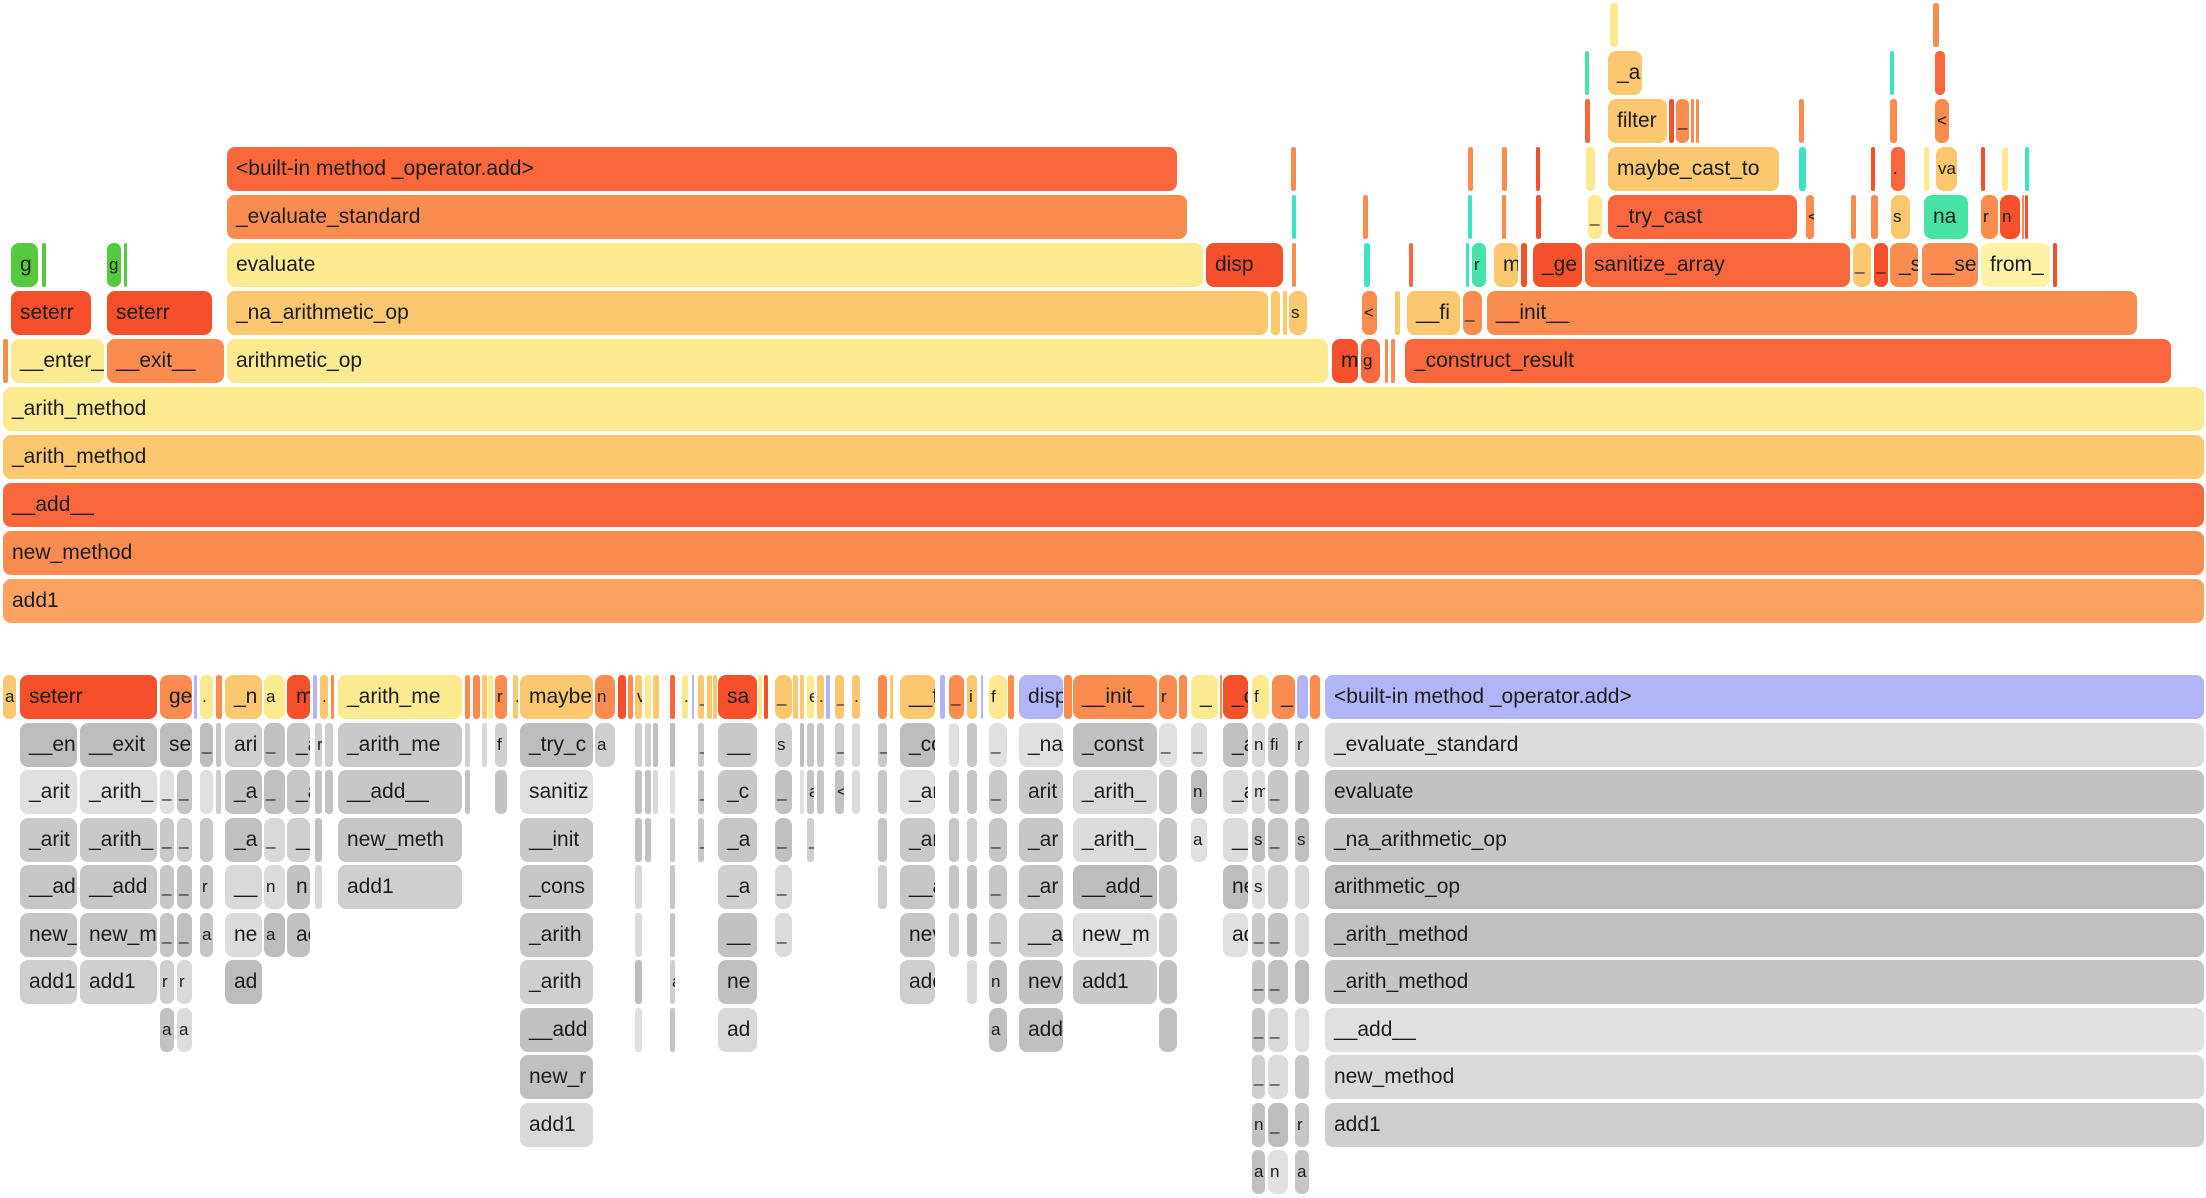  I want to click on flame-frame-filter: filter, so click(1637, 121).